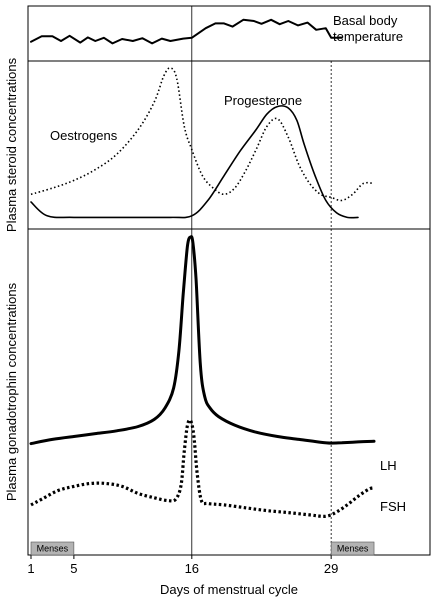  Describe the element at coordinates (73, 568) in the screenshot. I see `x-tick-label-5: 5` at that location.